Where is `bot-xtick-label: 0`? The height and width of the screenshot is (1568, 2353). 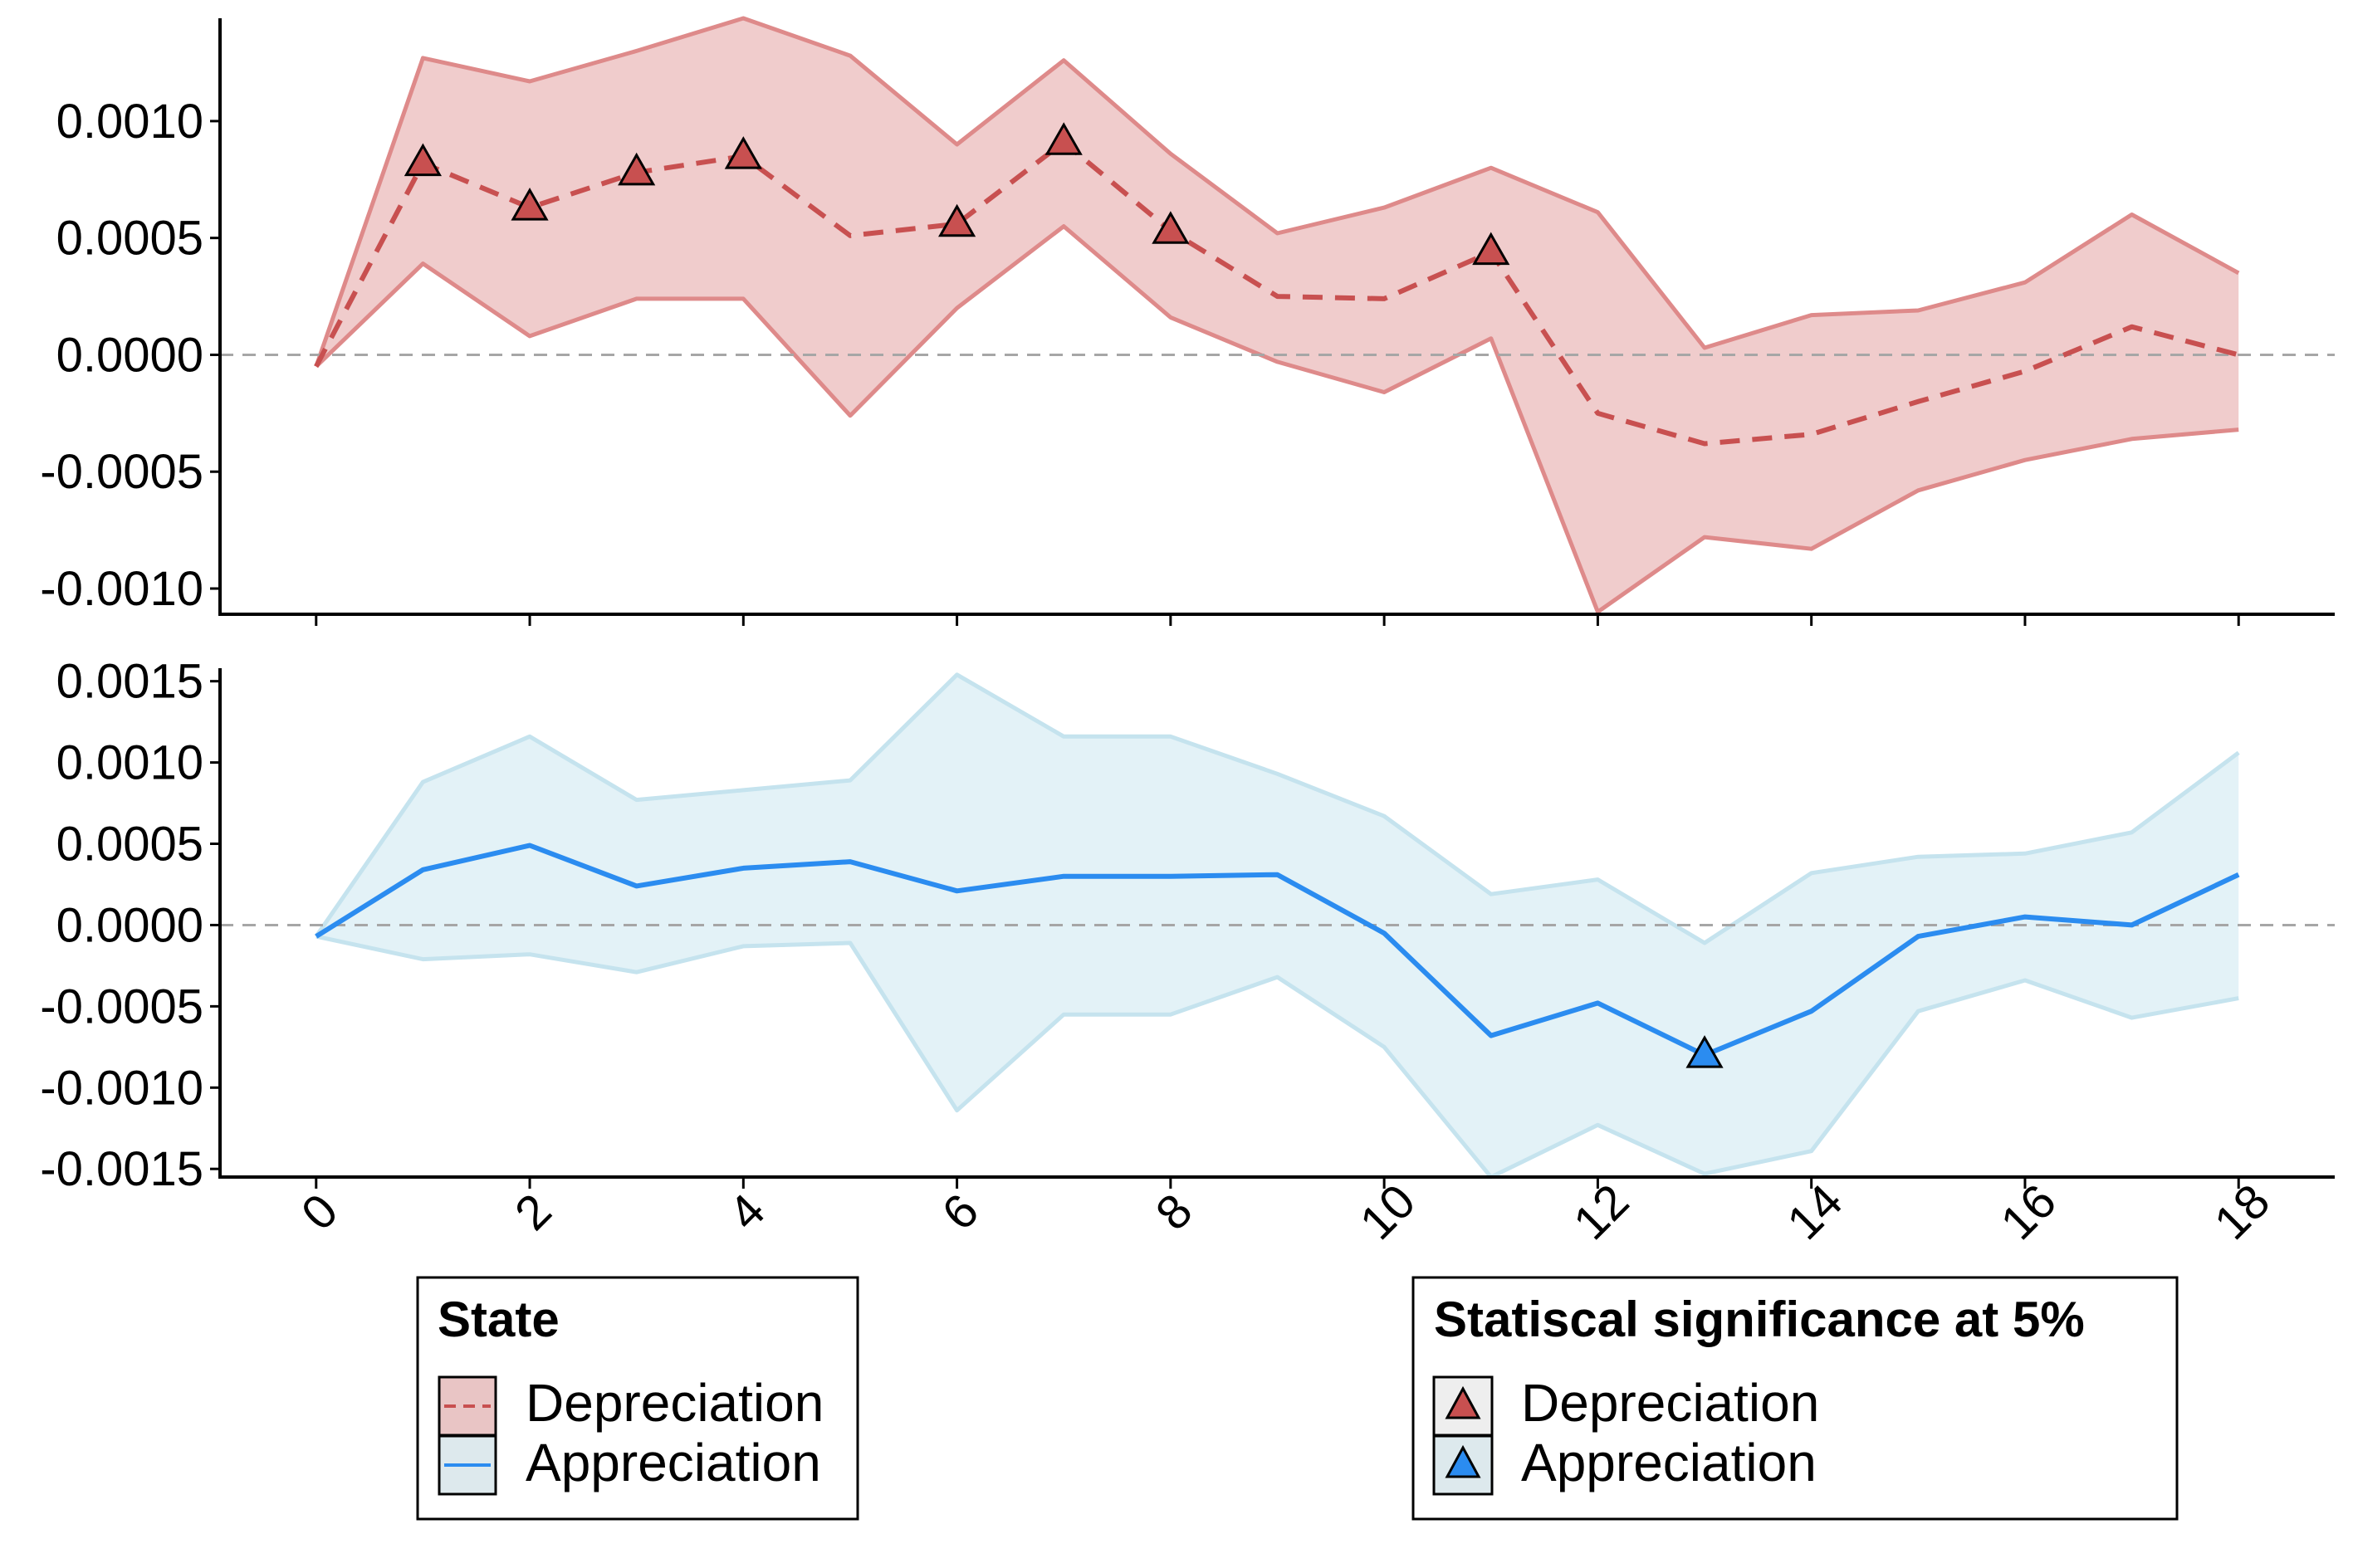 bot-xtick-label: 0 is located at coordinates (320, 1213).